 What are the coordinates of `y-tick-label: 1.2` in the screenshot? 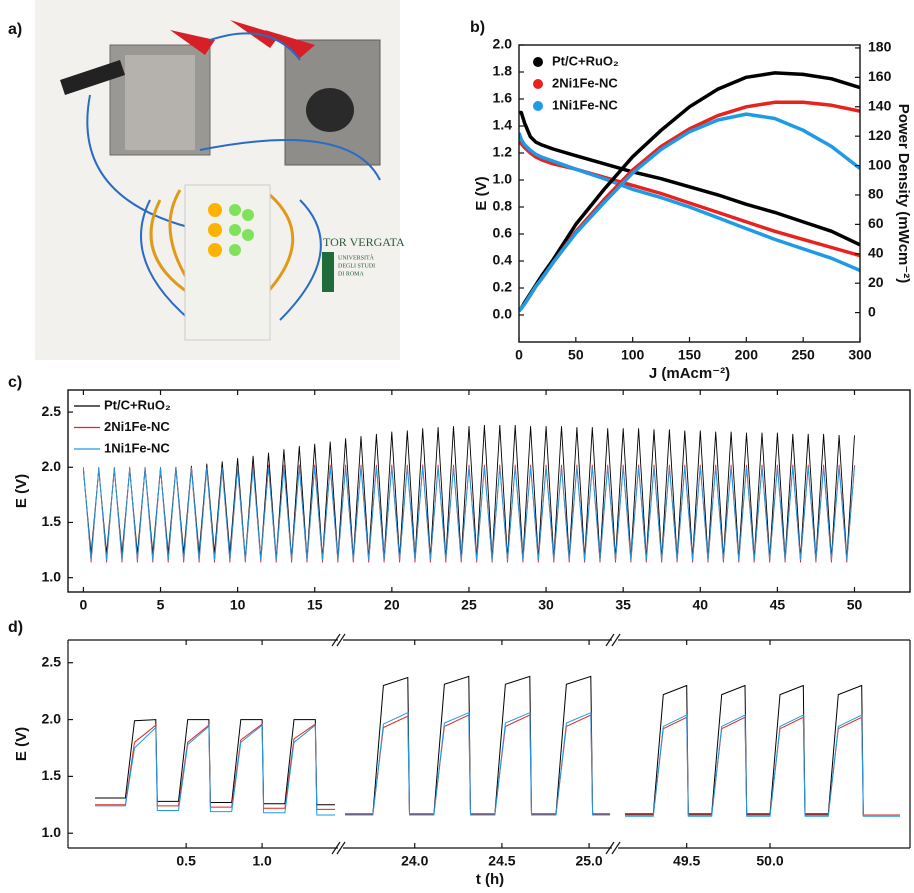 It's located at (503, 152).